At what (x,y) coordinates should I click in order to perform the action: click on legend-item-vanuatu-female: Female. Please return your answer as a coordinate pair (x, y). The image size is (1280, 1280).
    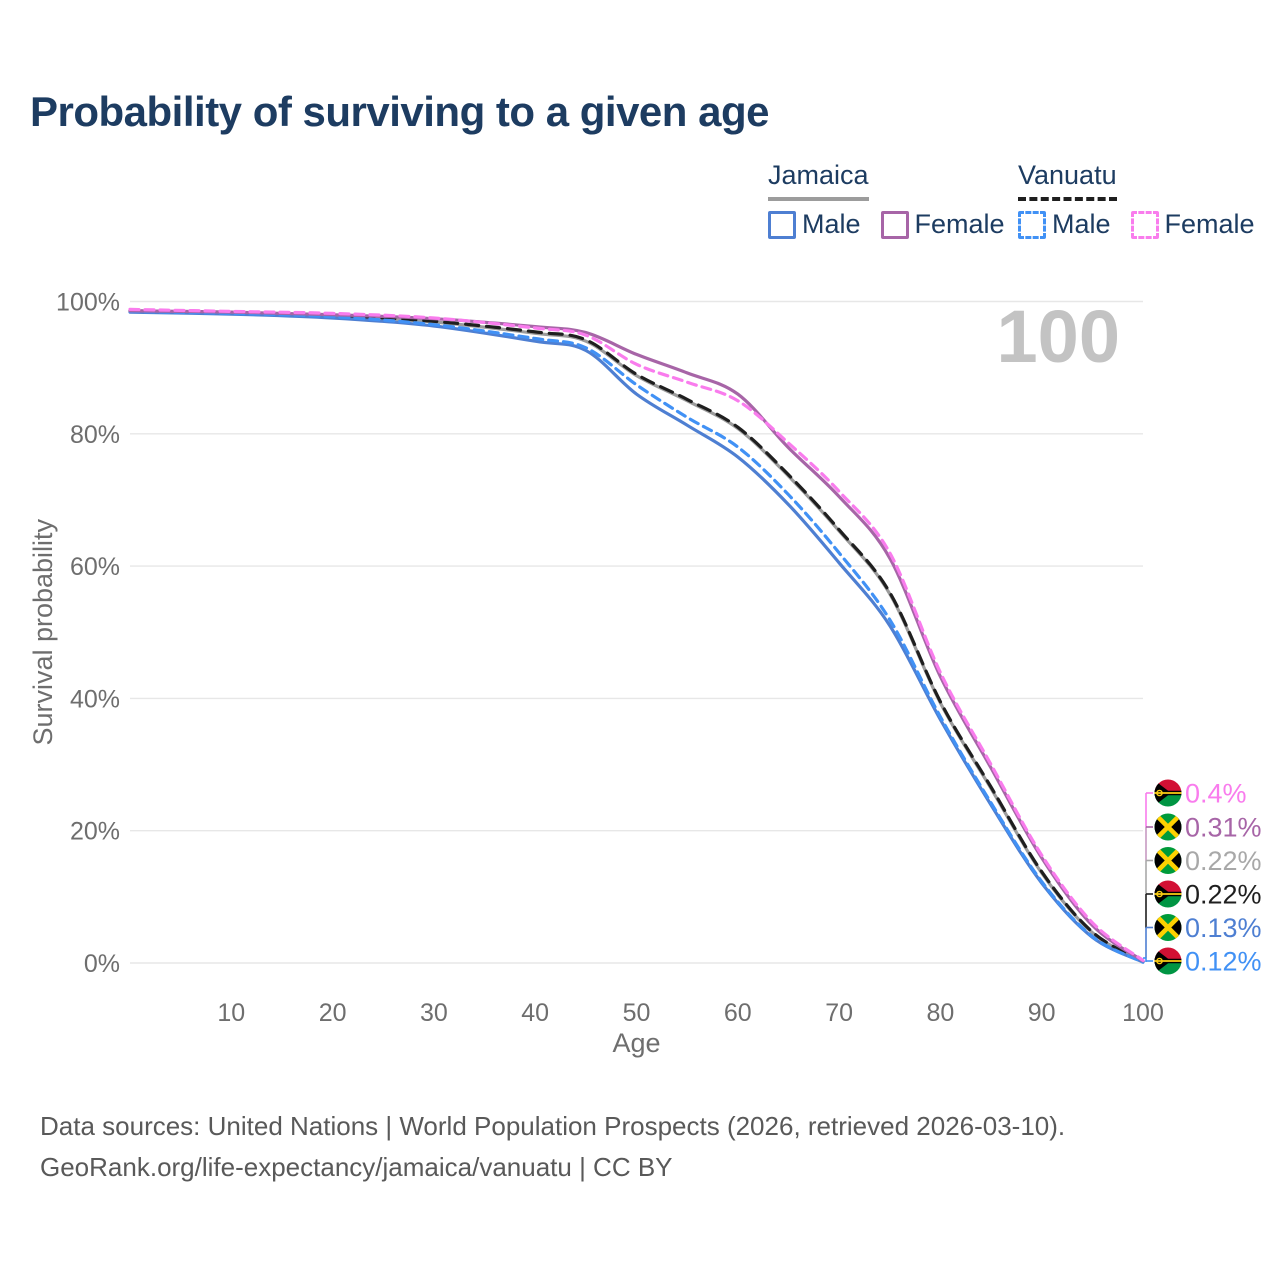
    Looking at the image, I should click on (1192, 224).